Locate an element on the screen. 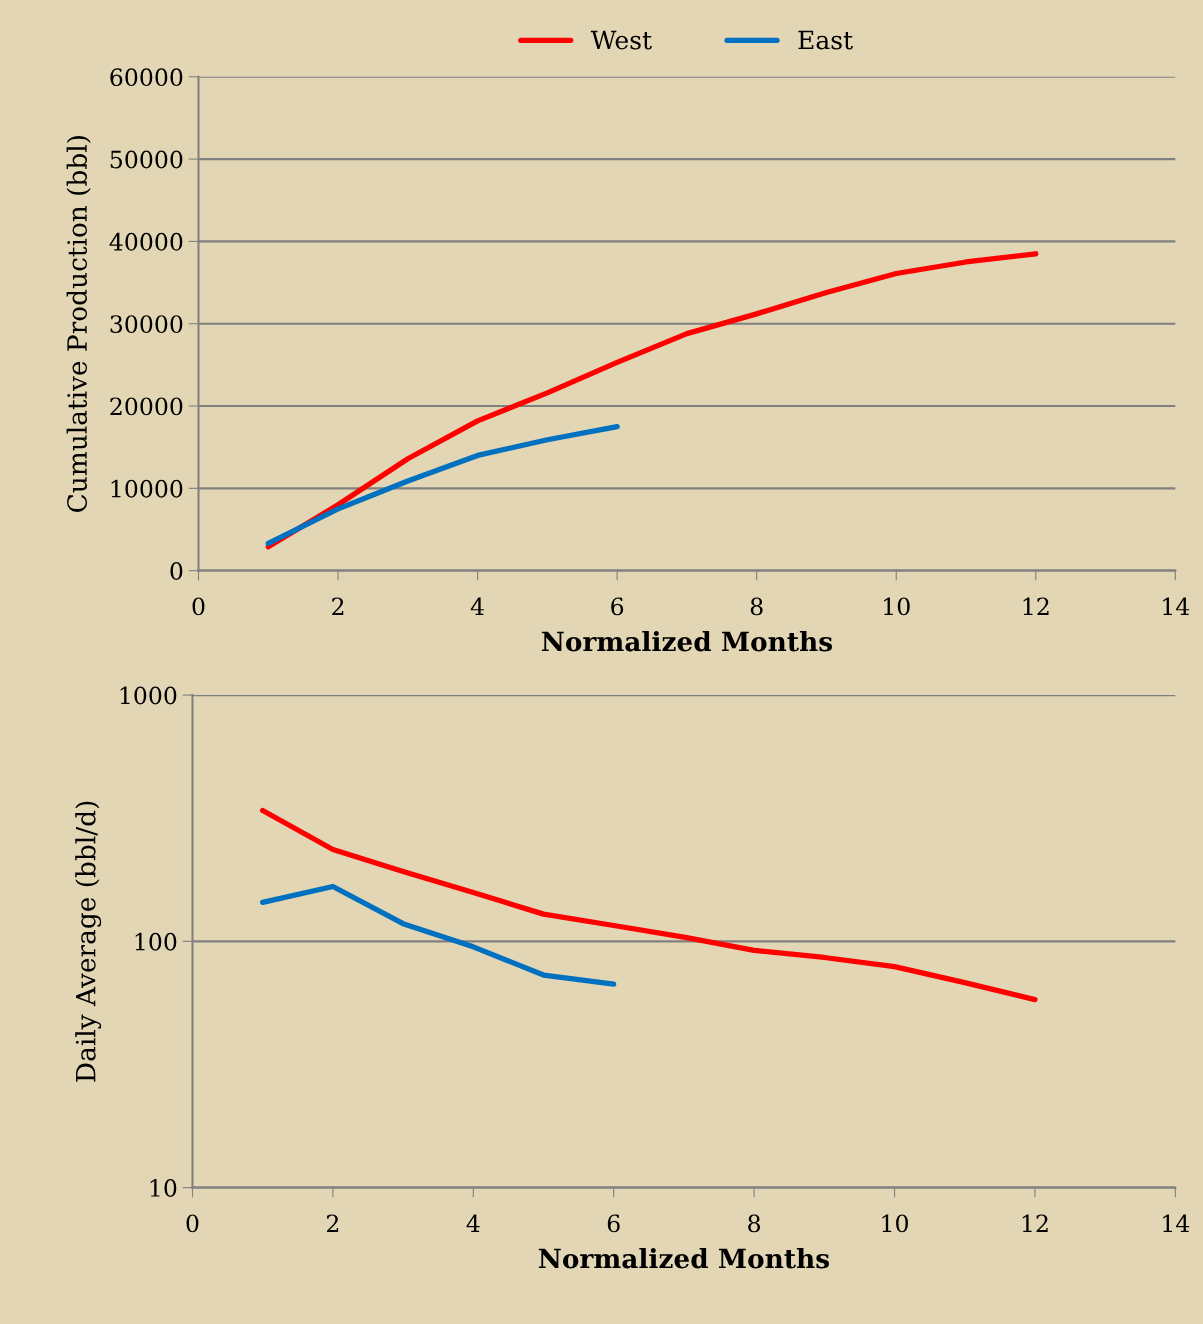 The height and width of the screenshot is (1324, 1203). y-tick-label: 40000 is located at coordinates (146, 241).